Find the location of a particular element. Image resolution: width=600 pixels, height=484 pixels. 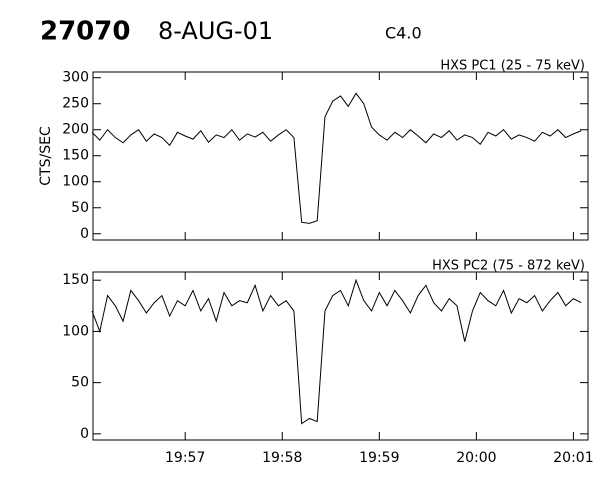

date: 8-AUG-01 is located at coordinates (215, 31).